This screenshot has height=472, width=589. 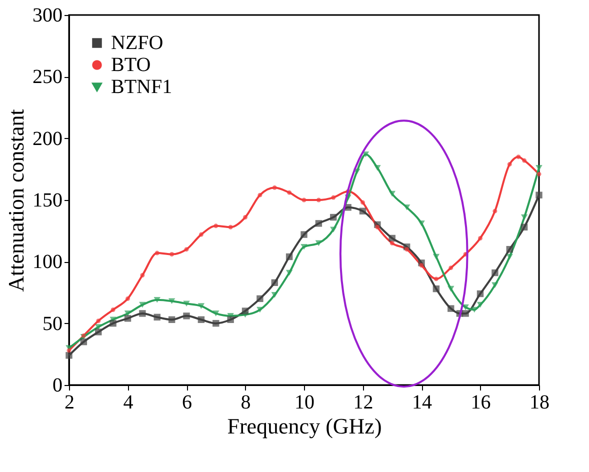 What do you see at coordinates (47, 139) in the screenshot?
I see `y-tick-label: 200` at bounding box center [47, 139].